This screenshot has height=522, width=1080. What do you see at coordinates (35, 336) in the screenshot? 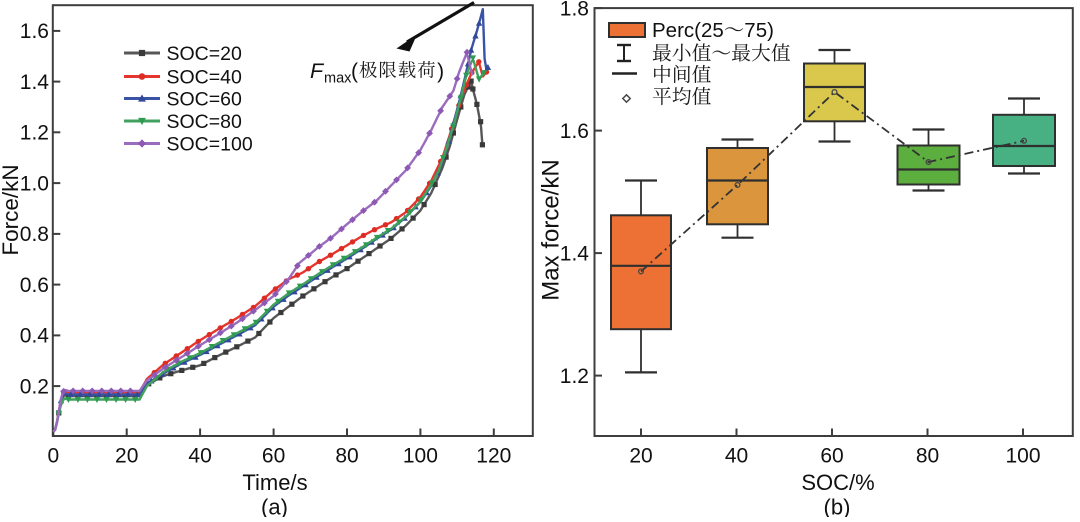
I see `svg-text: 0.4` at bounding box center [35, 336].